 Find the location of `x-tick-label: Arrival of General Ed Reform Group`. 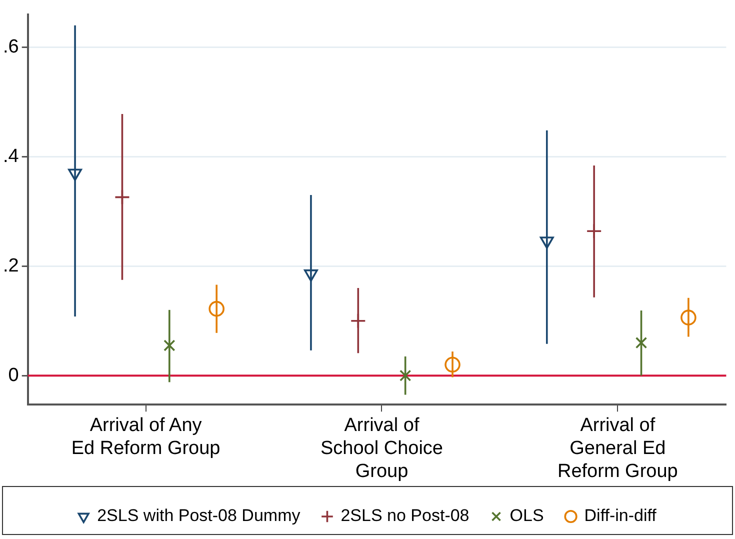

x-tick-label: Arrival of General Ed Reform Group is located at coordinates (617, 448).